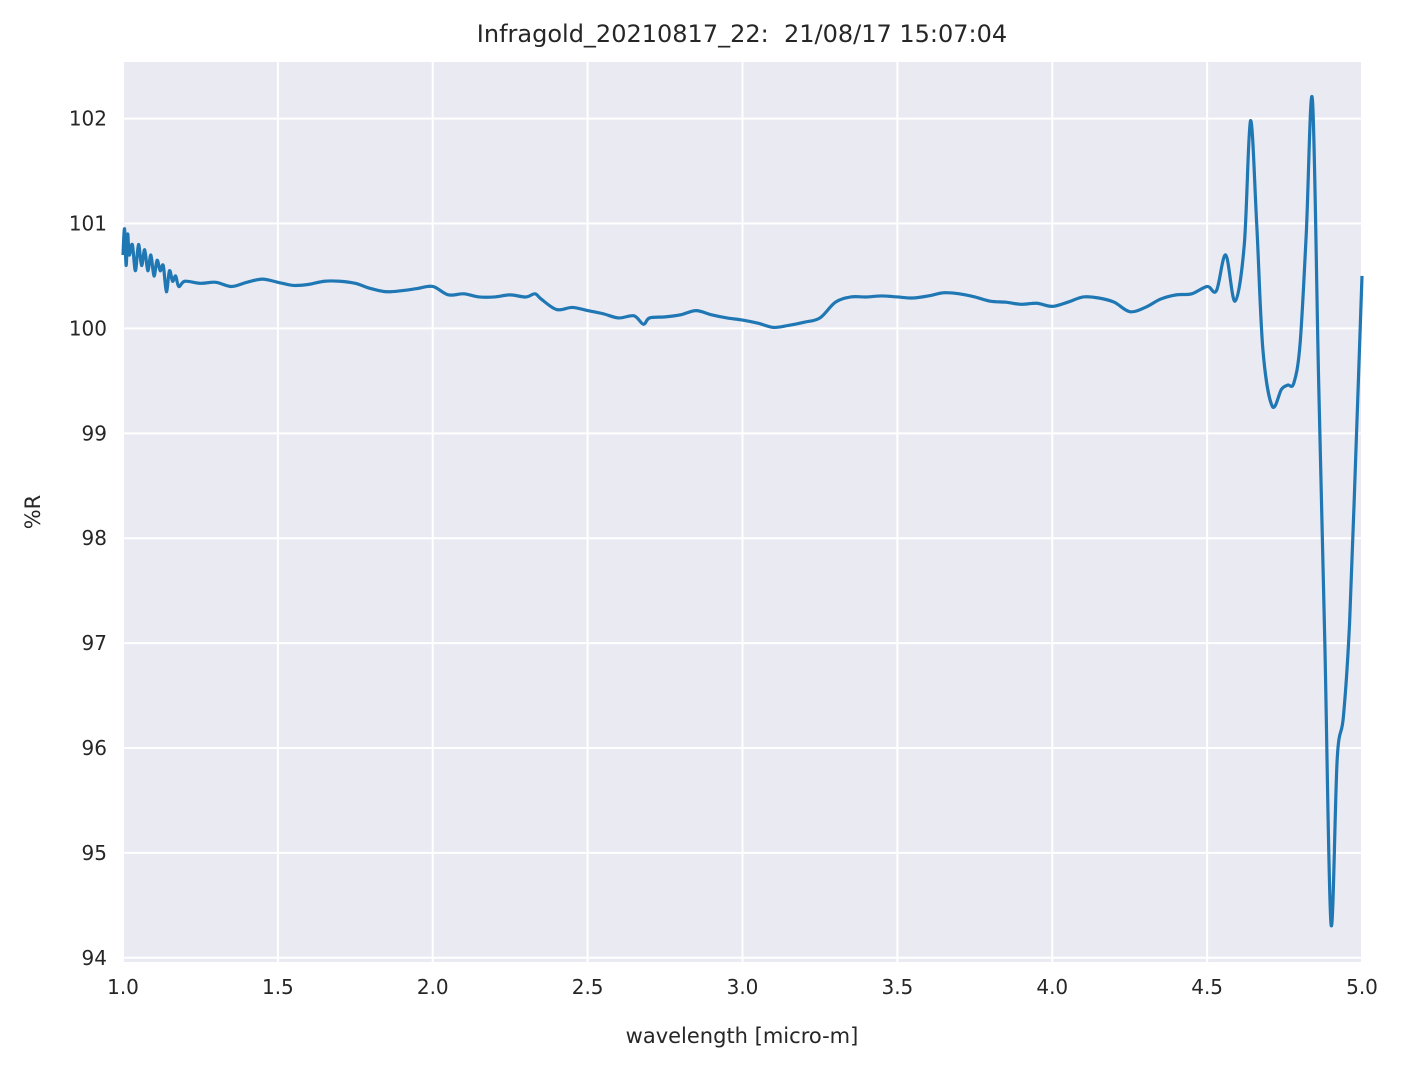  What do you see at coordinates (742, 1036) in the screenshot?
I see `x-axis-label: wavelength [micro-m]` at bounding box center [742, 1036].